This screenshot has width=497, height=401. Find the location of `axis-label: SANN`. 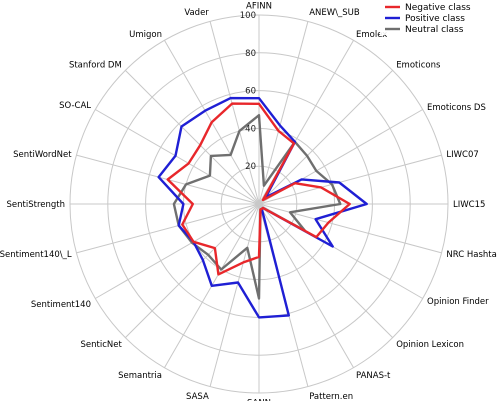

axis-label: SANN is located at coordinates (259, 400).